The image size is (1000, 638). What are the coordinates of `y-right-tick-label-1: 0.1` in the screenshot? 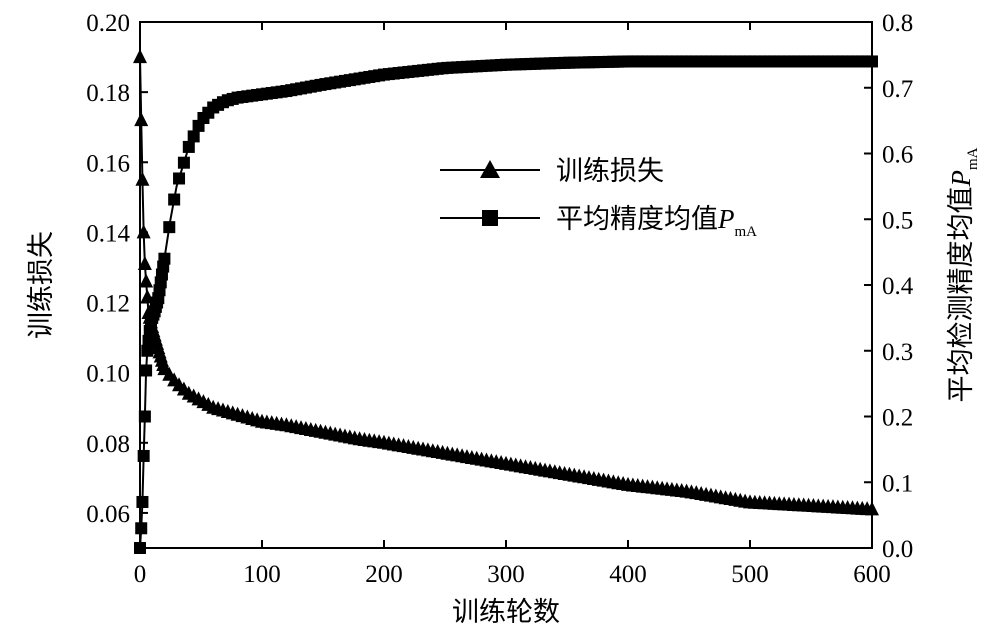 It's located at (897, 483).